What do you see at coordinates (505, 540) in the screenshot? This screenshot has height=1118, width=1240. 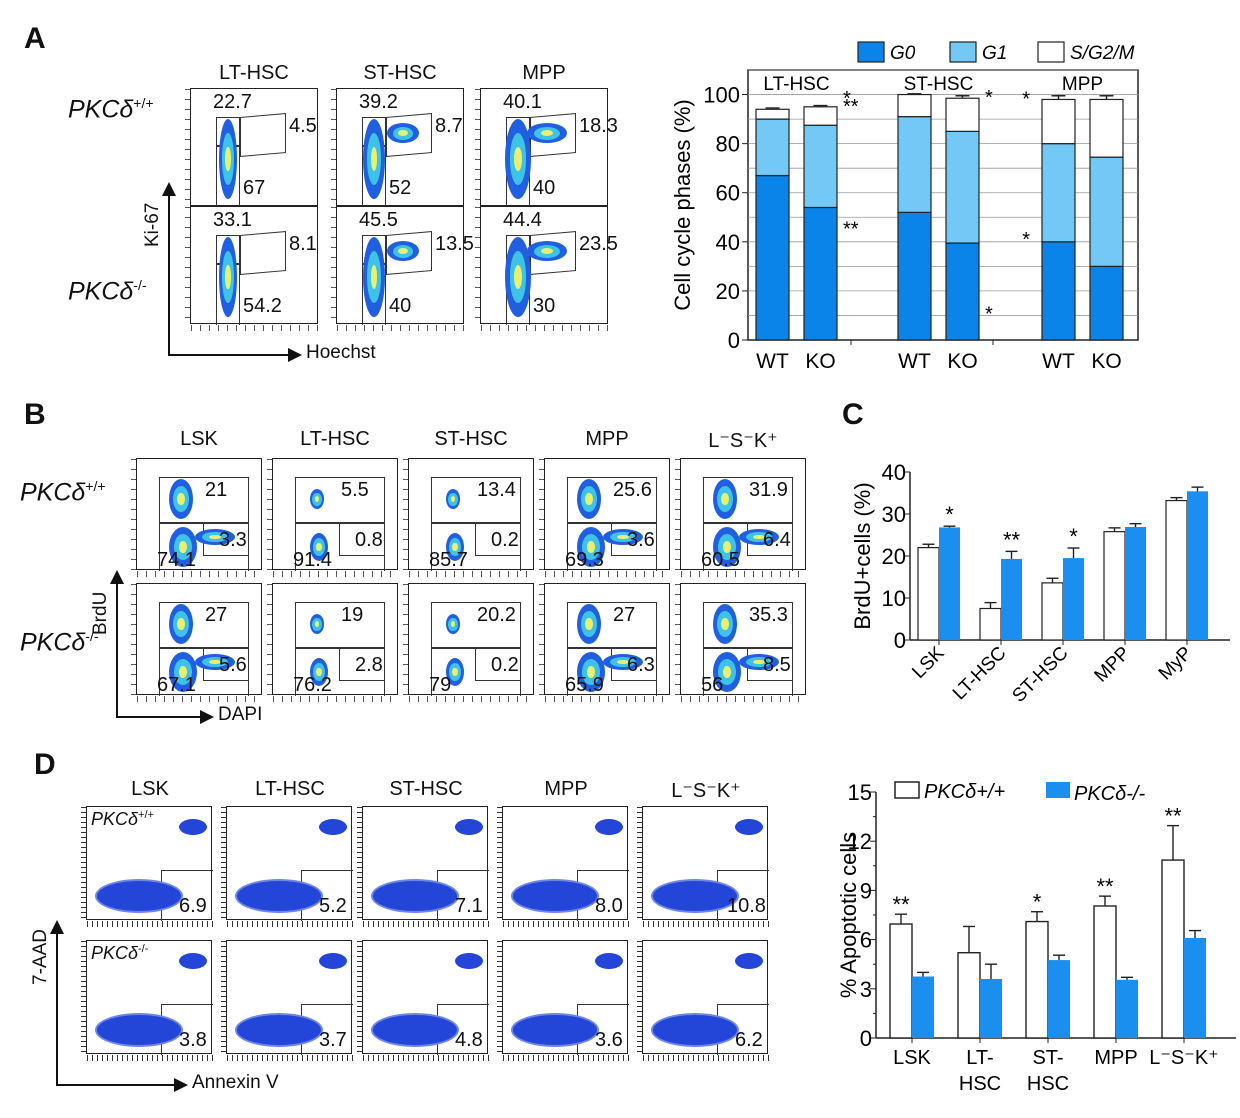 I see `g2m-percent: 0.2` at bounding box center [505, 540].